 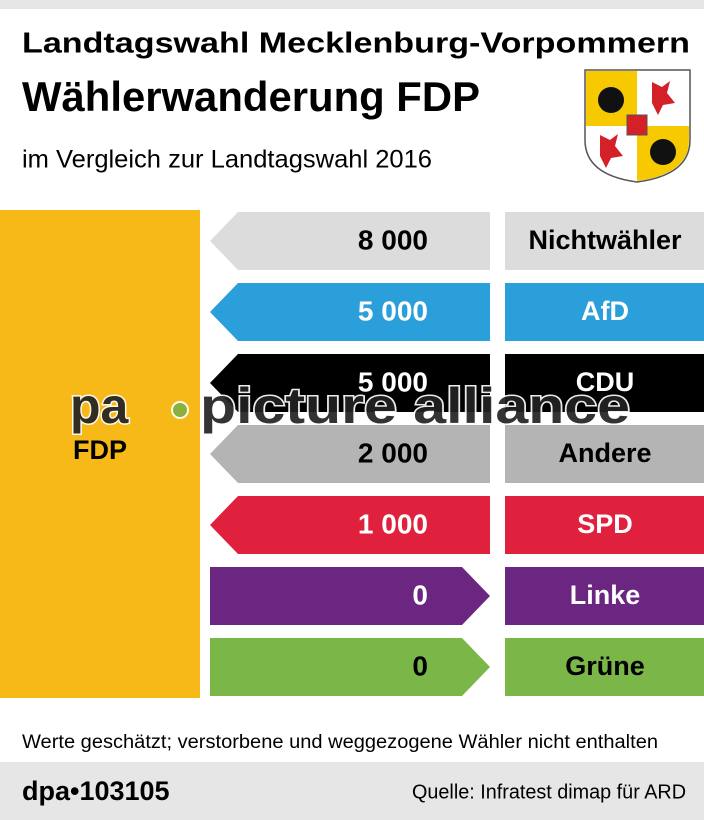 What do you see at coordinates (96, 791) in the screenshot?
I see `footer-id: dpa•103105` at bounding box center [96, 791].